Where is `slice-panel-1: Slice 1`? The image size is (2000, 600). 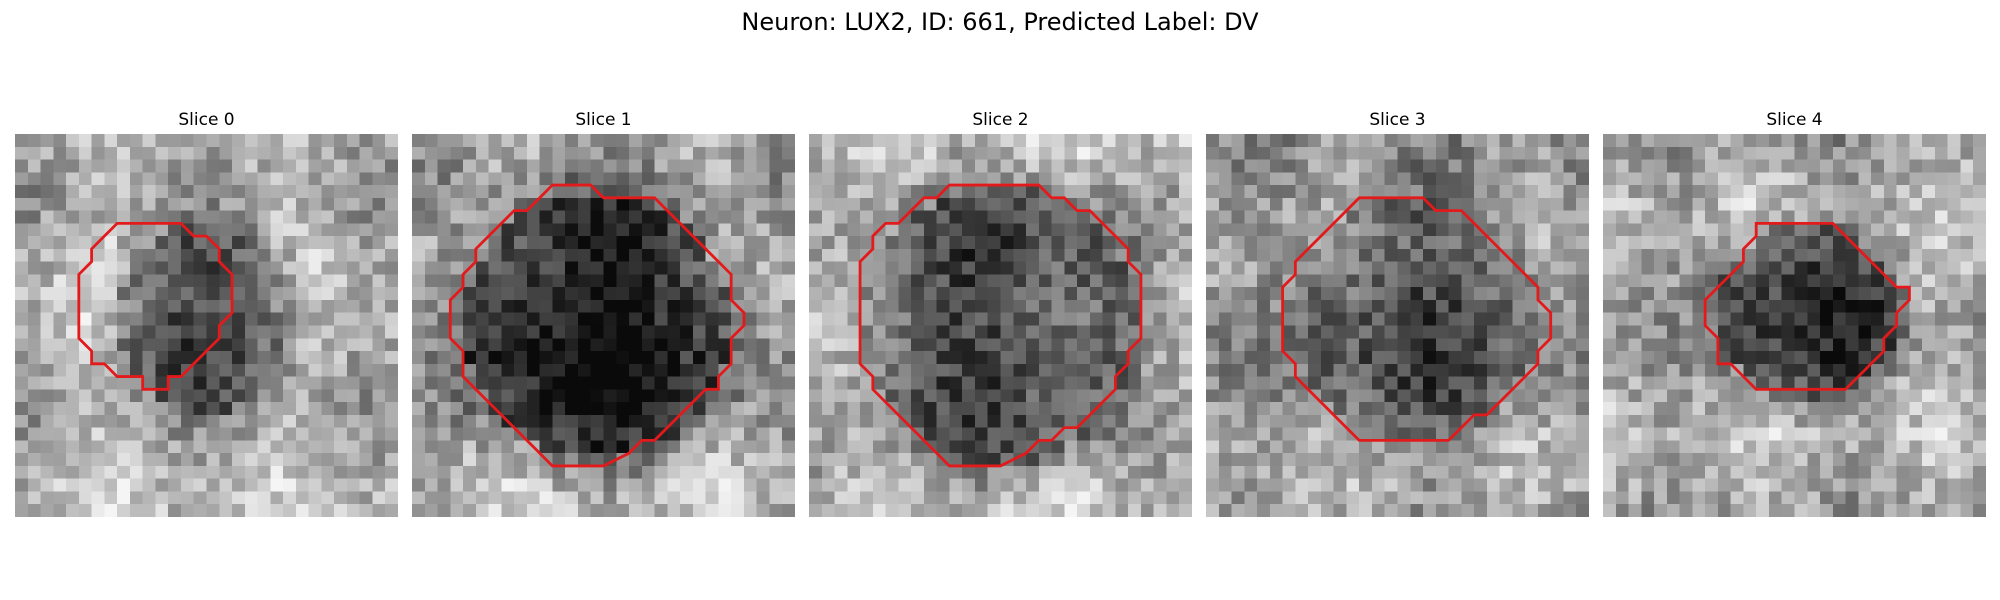
slice-panel-1: Slice 1 is located at coordinates (603, 313).